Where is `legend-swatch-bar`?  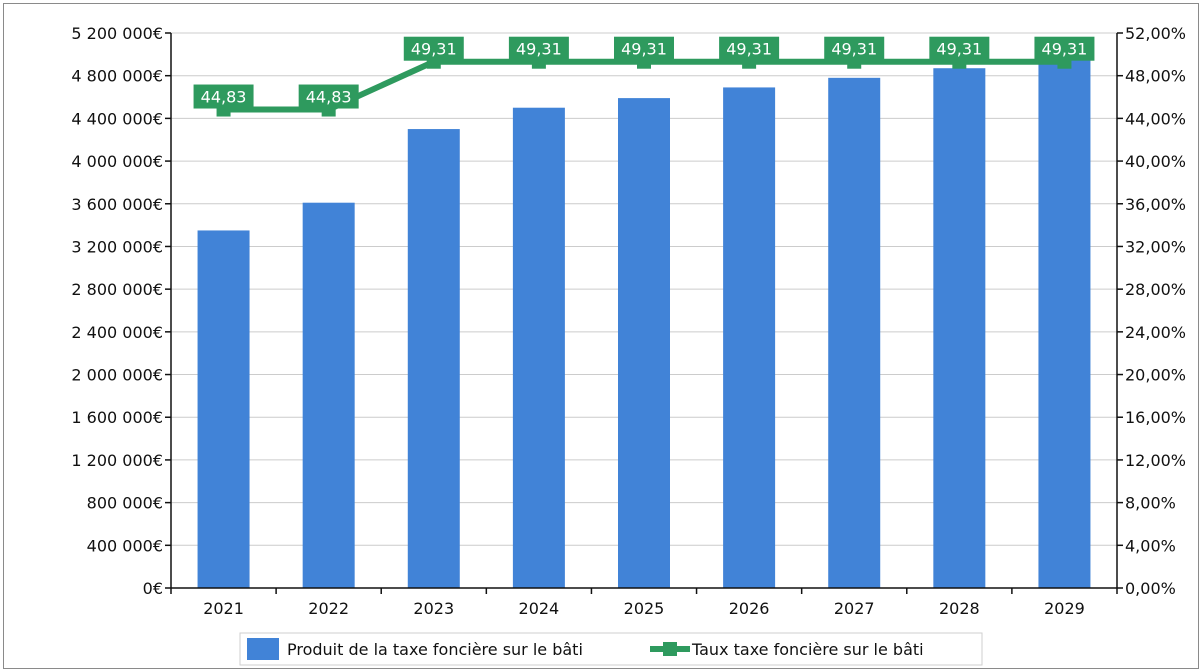 legend-swatch-bar is located at coordinates (263, 649).